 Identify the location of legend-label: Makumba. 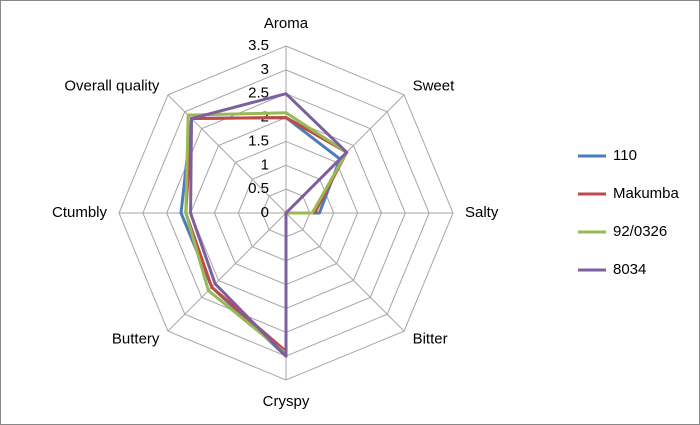
(646, 193).